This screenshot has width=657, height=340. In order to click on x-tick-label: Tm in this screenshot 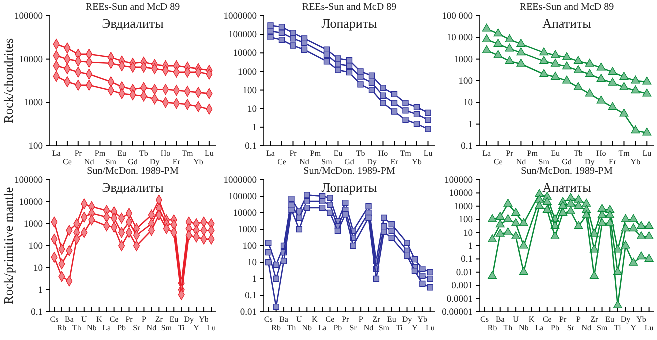, I will do `click(406, 153)`.